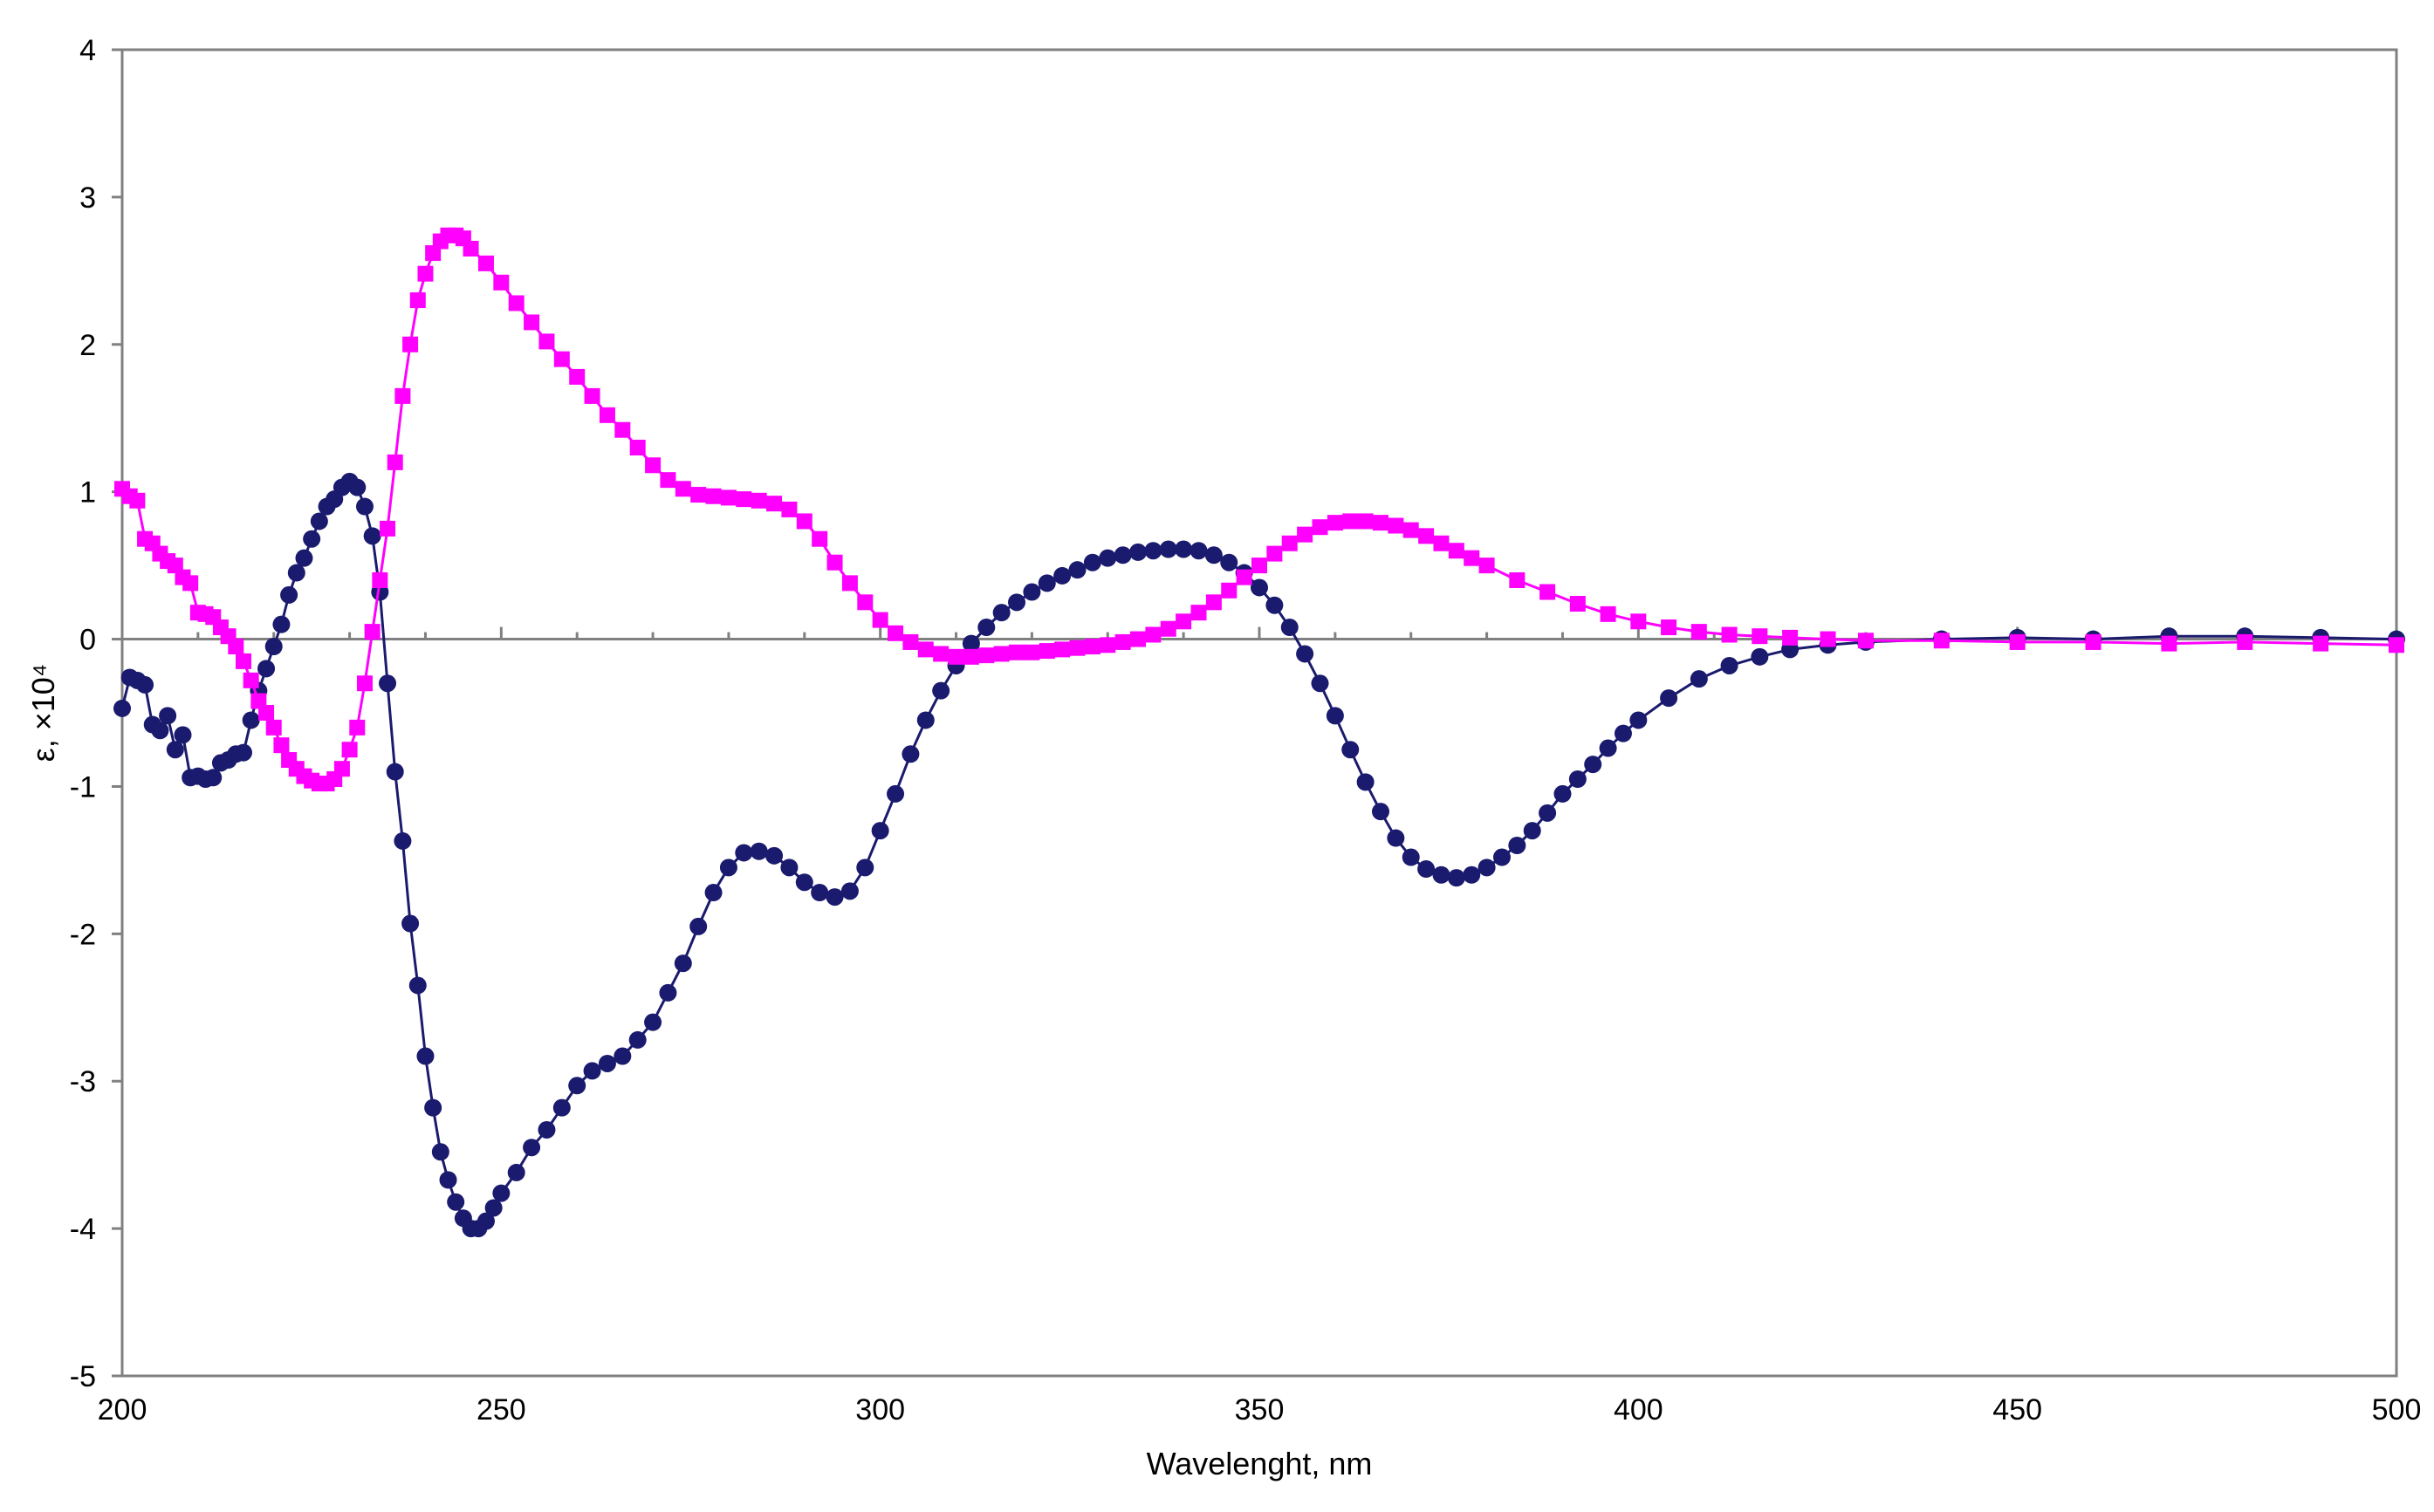 This screenshot has width=2434, height=1512. What do you see at coordinates (87, 640) in the screenshot?
I see `y-tick-label: 0` at bounding box center [87, 640].